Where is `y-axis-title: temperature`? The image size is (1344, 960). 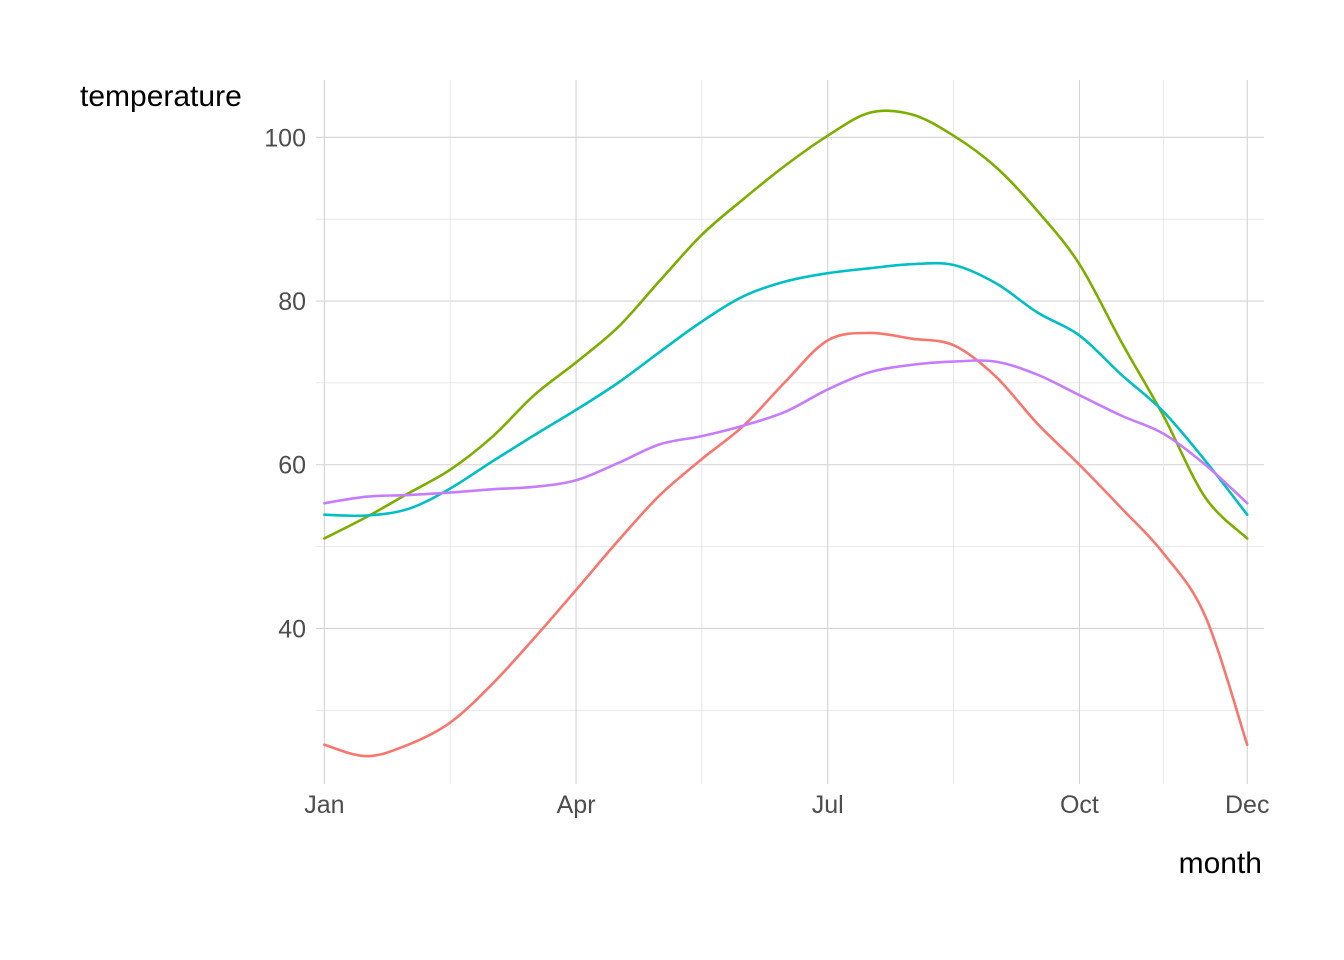 y-axis-title: temperature is located at coordinates (161, 96).